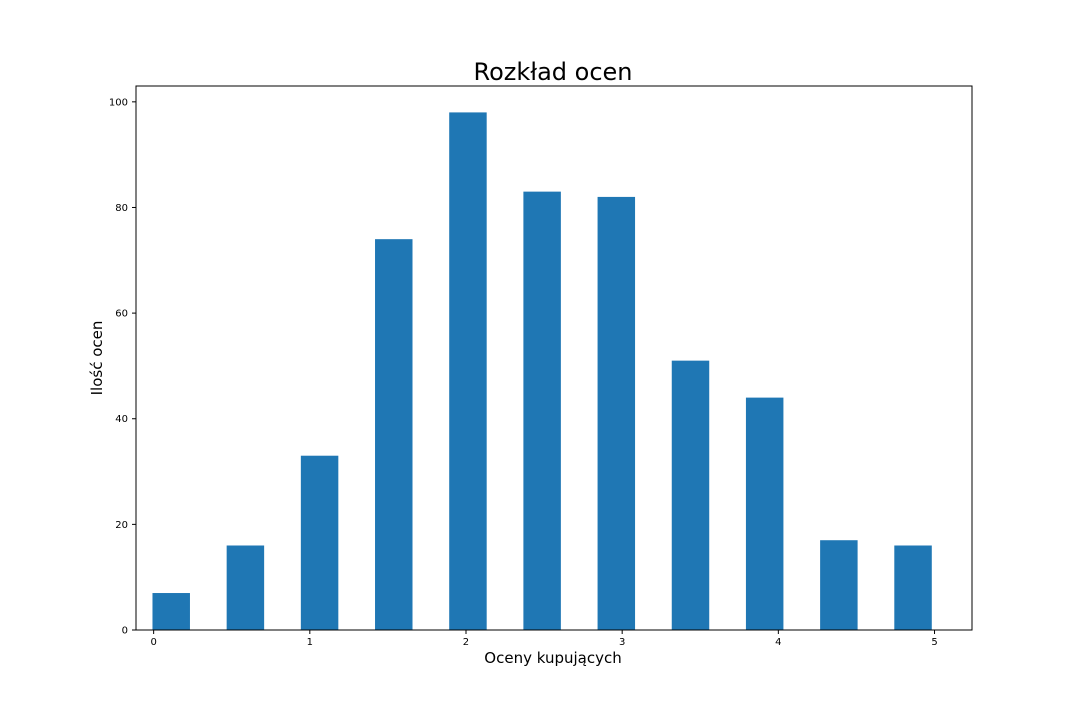  What do you see at coordinates (121, 419) in the screenshot?
I see `y-tick-label: 40` at bounding box center [121, 419].